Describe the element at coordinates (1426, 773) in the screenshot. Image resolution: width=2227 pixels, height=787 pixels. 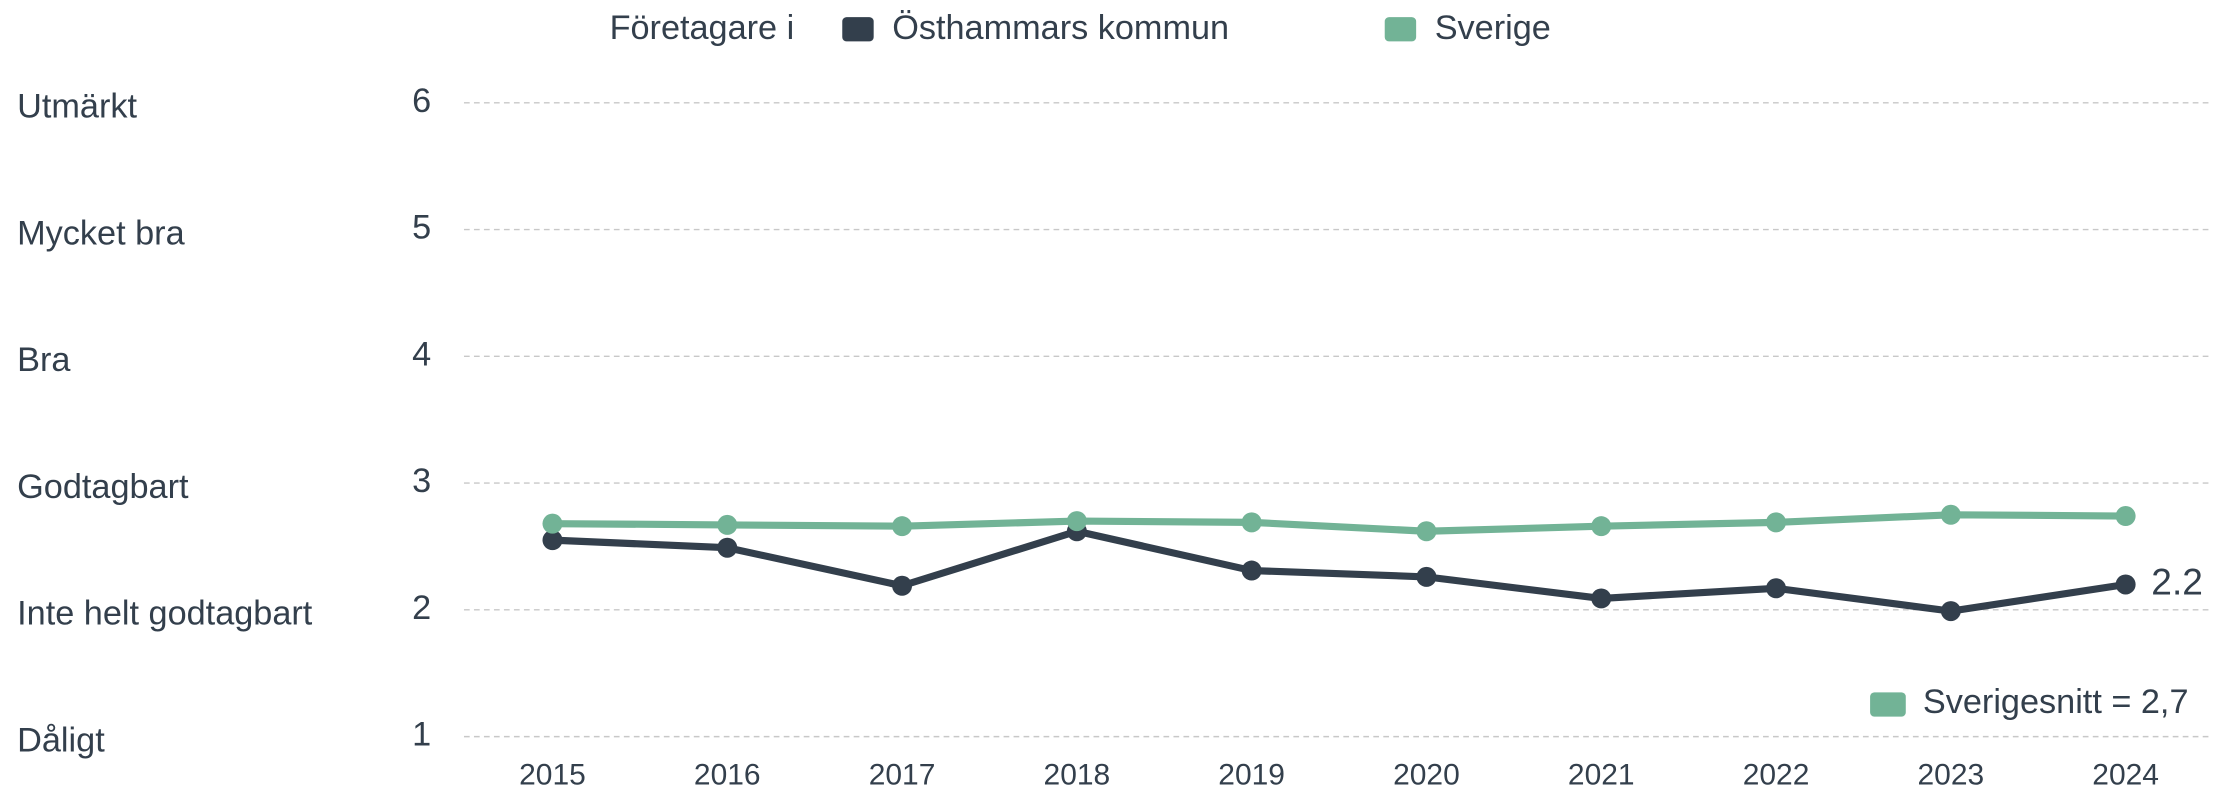
I see `x-tick-label: 2020` at that location.